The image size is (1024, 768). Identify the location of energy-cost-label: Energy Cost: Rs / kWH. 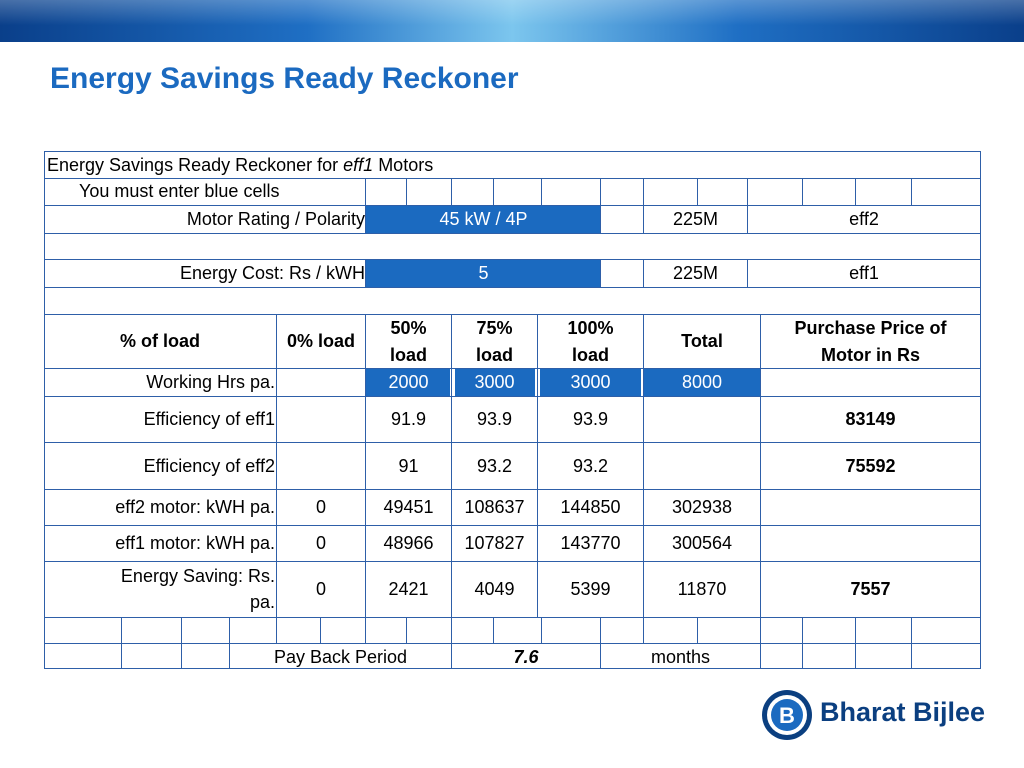
(272, 273).